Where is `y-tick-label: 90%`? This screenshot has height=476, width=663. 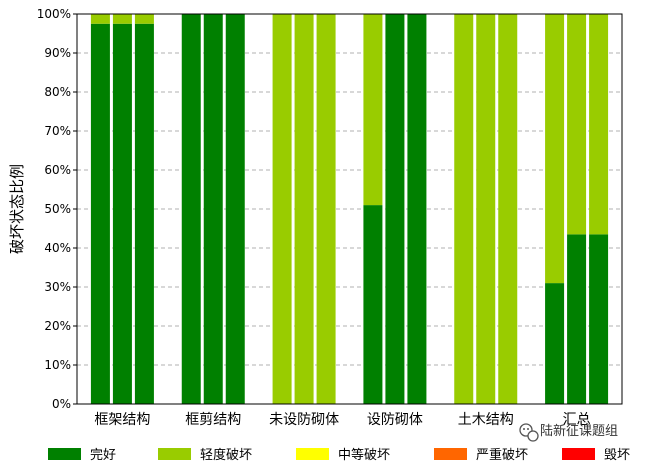
y-tick-label: 90% is located at coordinates (57, 53).